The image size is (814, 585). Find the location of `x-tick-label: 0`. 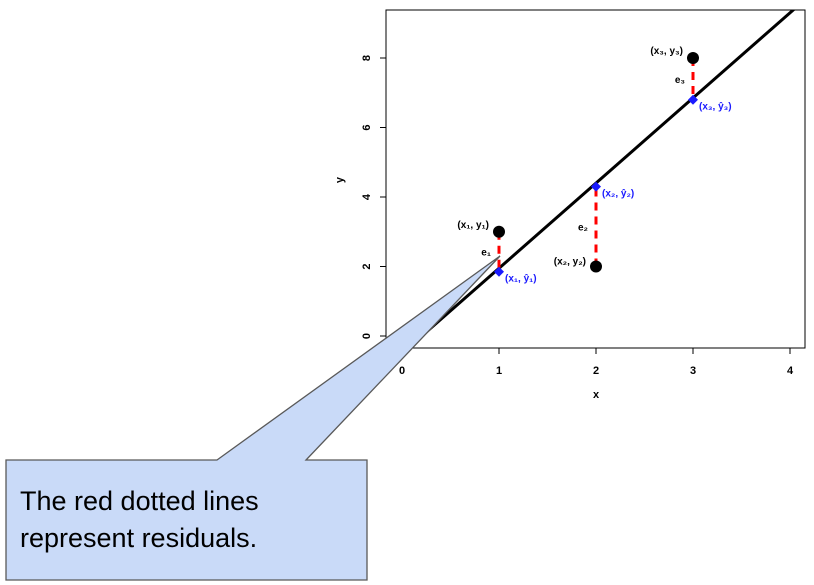

x-tick-label: 0 is located at coordinates (402, 371).